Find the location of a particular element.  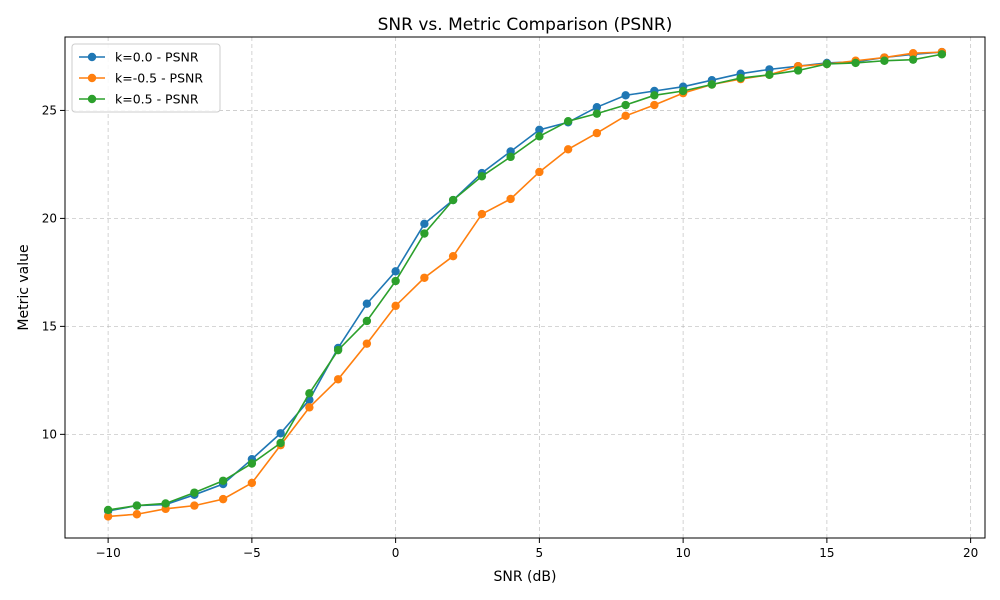

x-axis-label: SNR (dB) is located at coordinates (525, 577).